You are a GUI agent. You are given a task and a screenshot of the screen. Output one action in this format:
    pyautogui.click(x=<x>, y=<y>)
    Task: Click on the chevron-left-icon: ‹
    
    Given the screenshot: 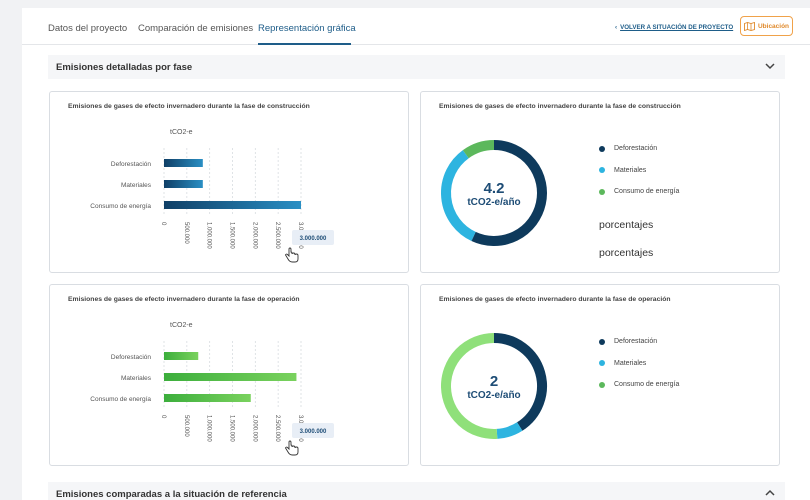 What is the action you would take?
    pyautogui.click(x=616, y=27)
    